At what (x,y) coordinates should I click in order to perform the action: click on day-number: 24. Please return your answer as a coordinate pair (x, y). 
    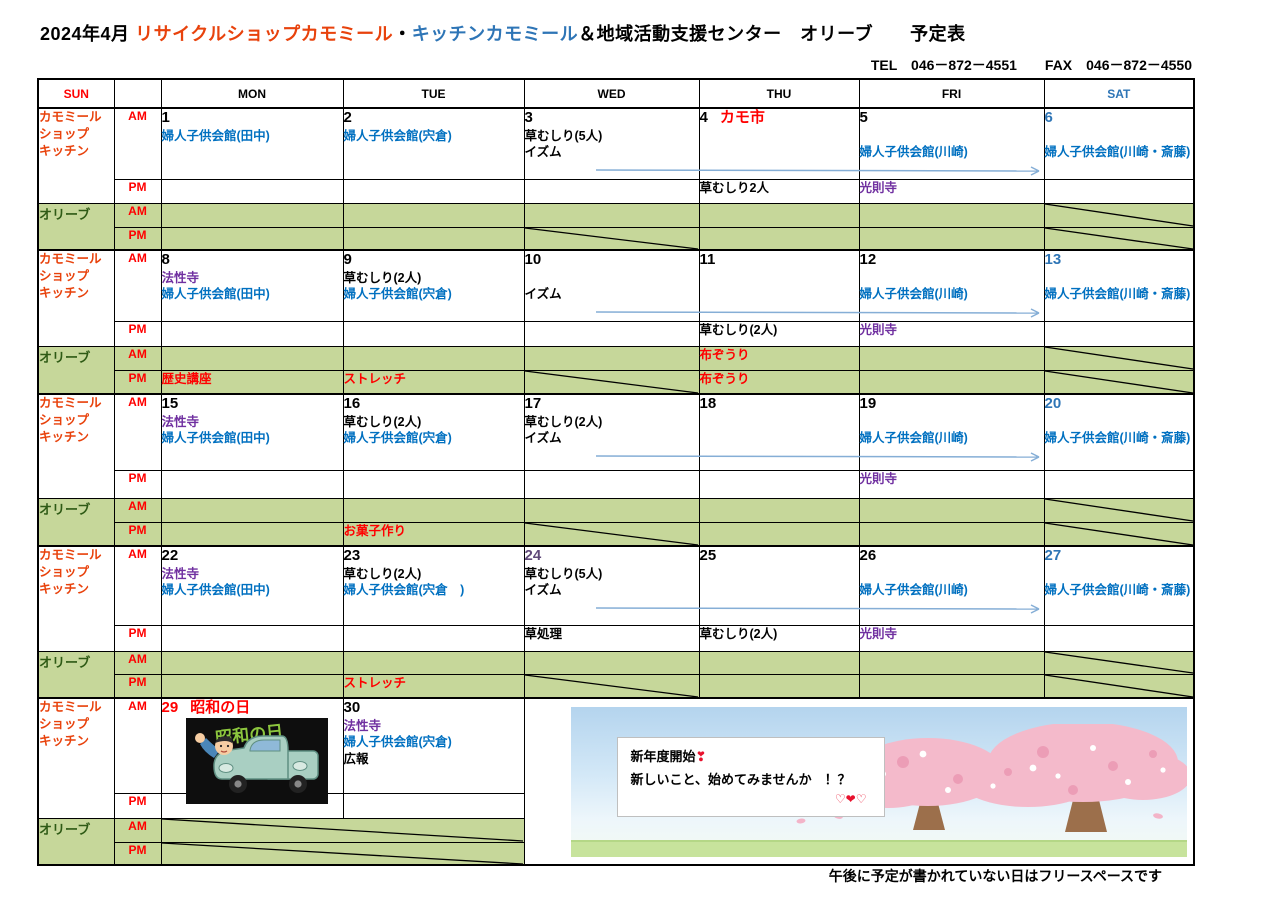
    Looking at the image, I should click on (533, 555).